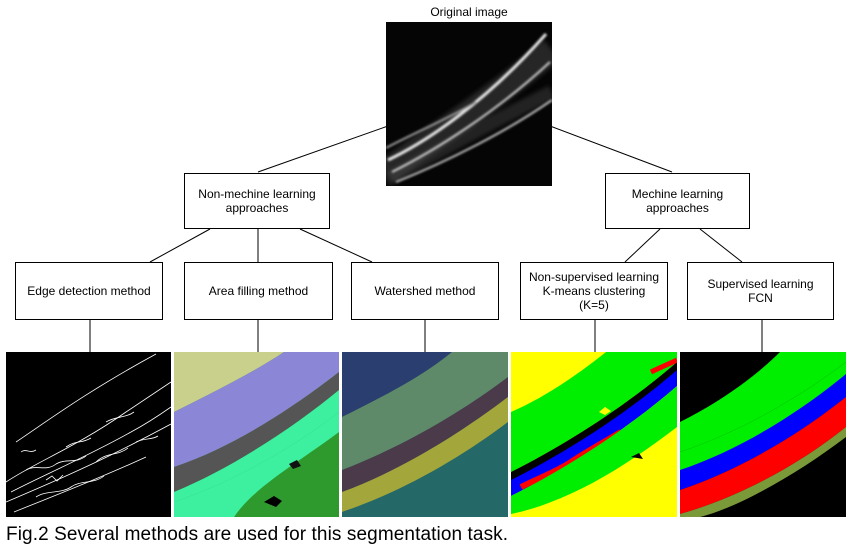 Image resolution: width=852 pixels, height=554 pixels. What do you see at coordinates (594, 434) in the screenshot?
I see `kmeans-result-image` at bounding box center [594, 434].